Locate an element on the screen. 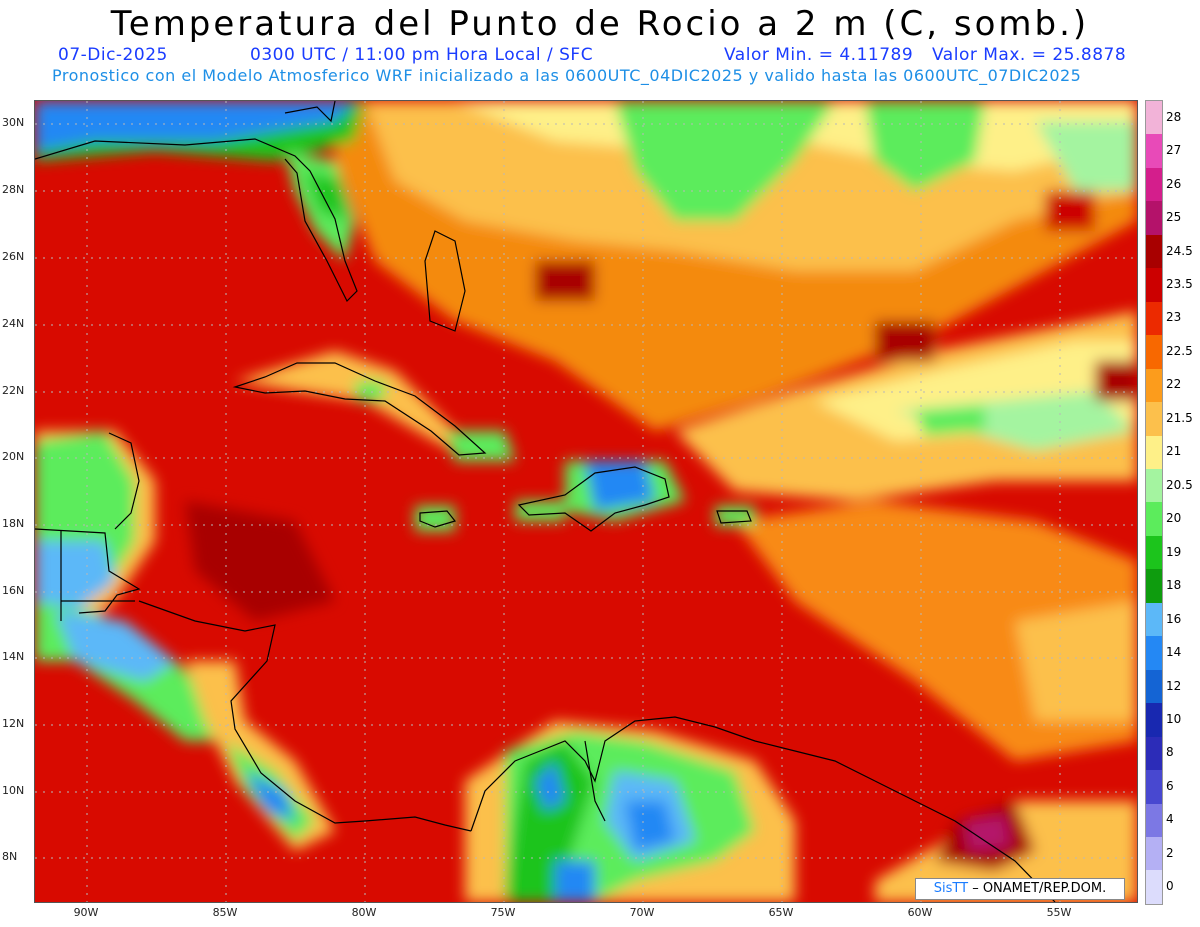 Image resolution: width=1200 pixels, height=927 pixels. colorbar-label: 22.5 is located at coordinates (1179, 350).